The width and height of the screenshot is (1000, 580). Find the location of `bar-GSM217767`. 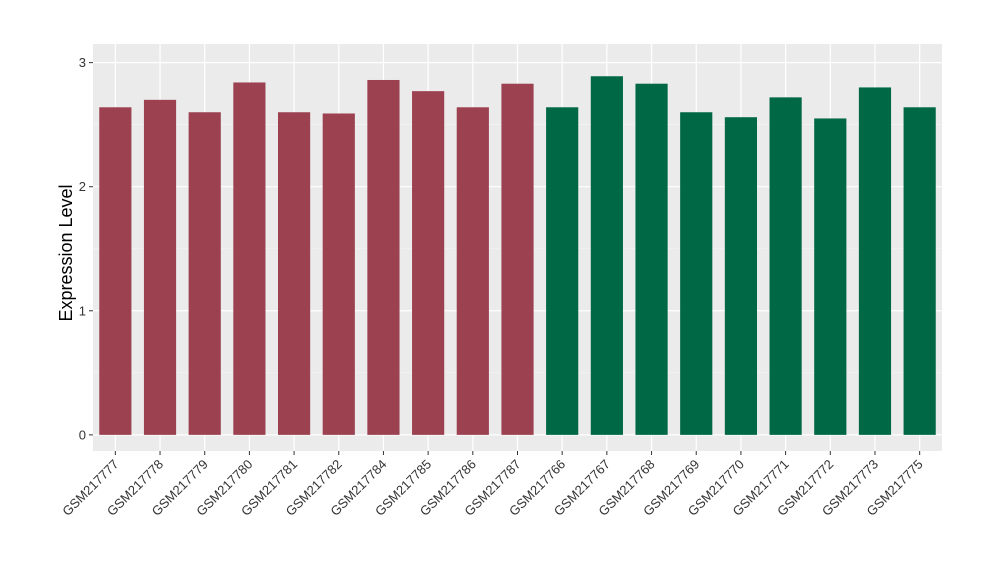

bar-GSM217767 is located at coordinates (606, 255).